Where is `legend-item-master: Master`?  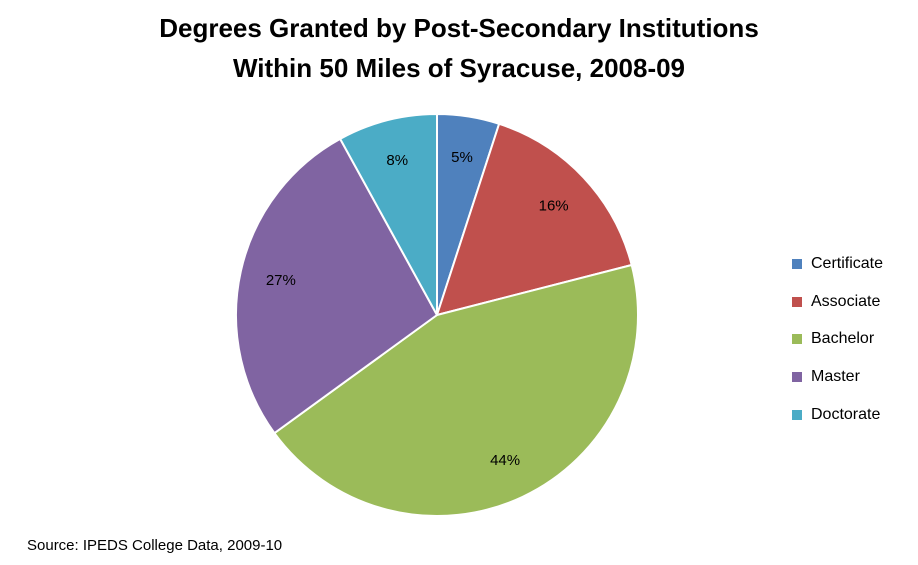 legend-item-master: Master is located at coordinates (837, 377).